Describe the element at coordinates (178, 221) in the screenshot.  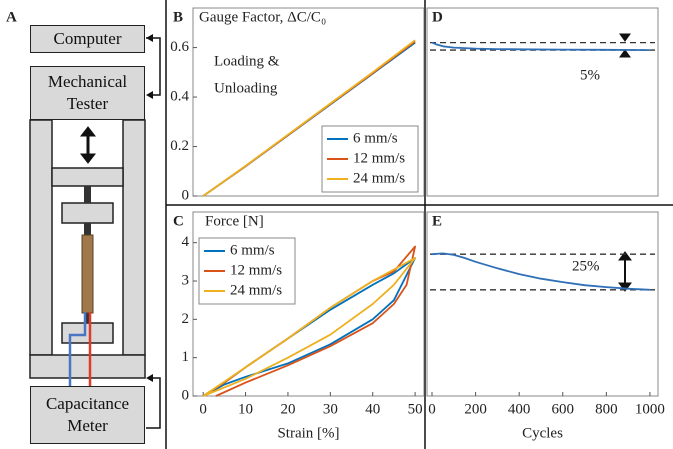
I see `panel-label: C` at that location.